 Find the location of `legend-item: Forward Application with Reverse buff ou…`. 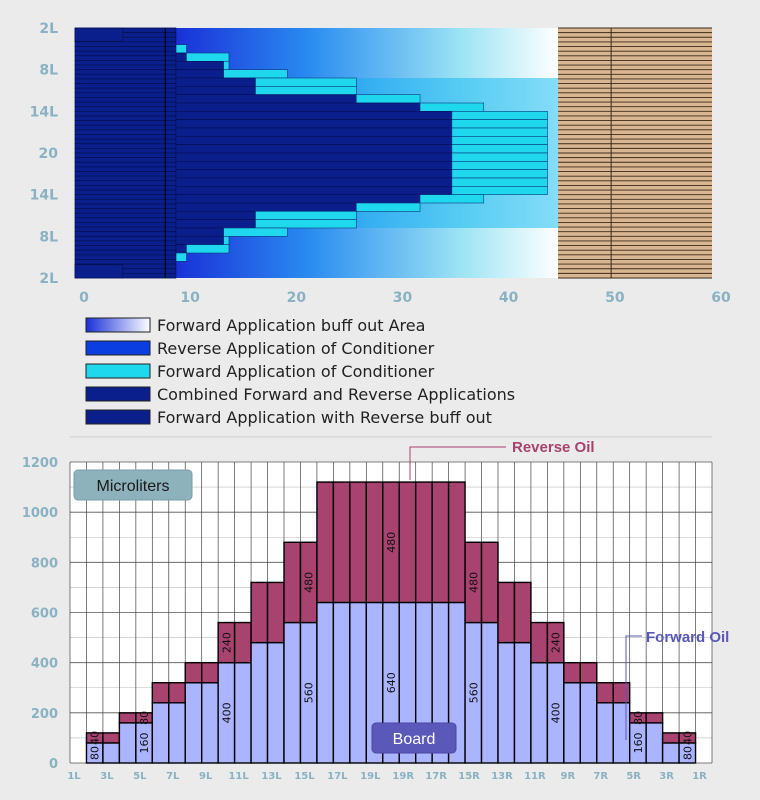

legend-item: Forward Application with Reverse buff ou… is located at coordinates (288, 417).